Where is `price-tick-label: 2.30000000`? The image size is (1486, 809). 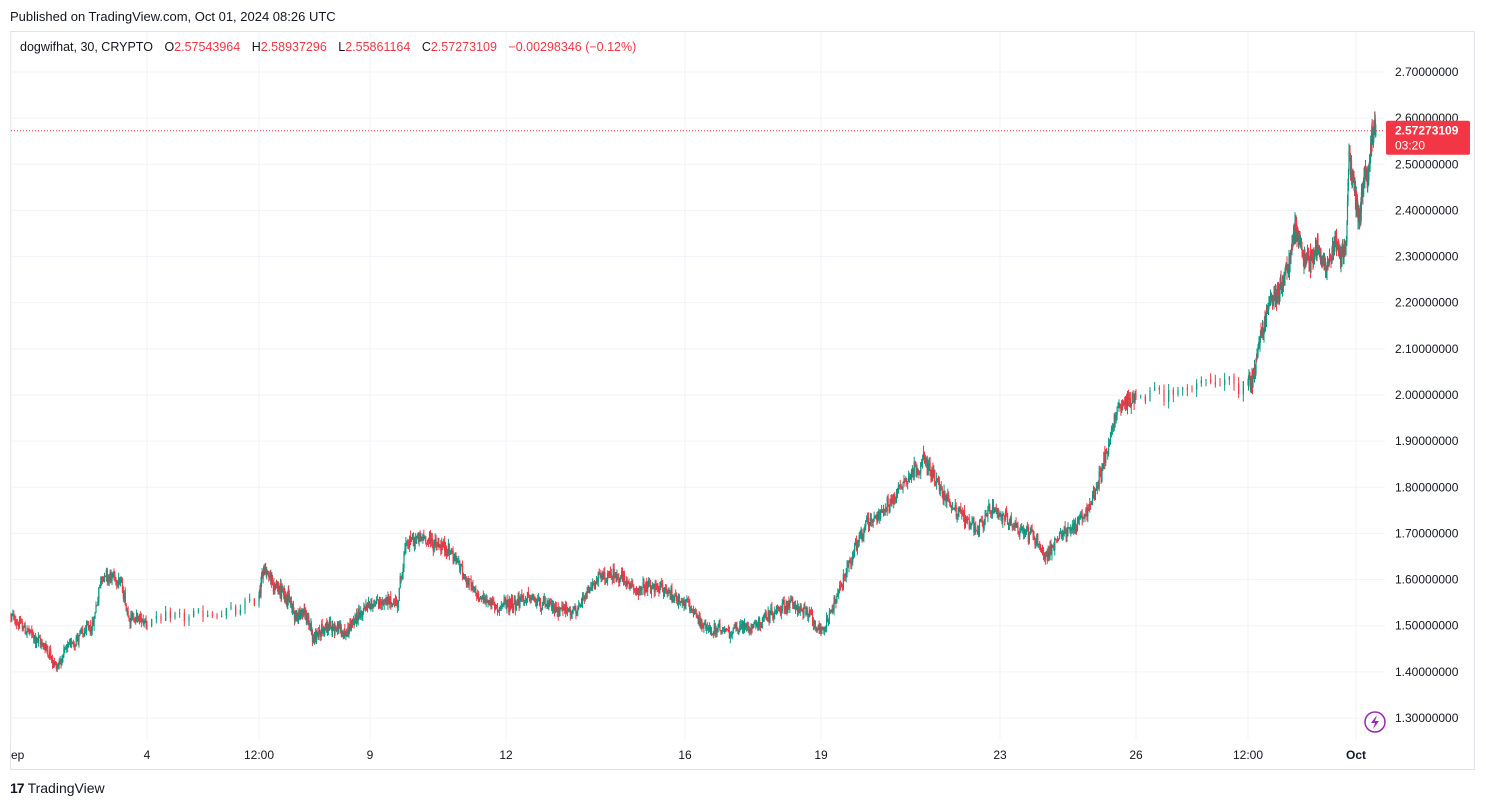 price-tick-label: 2.30000000 is located at coordinates (1427, 257).